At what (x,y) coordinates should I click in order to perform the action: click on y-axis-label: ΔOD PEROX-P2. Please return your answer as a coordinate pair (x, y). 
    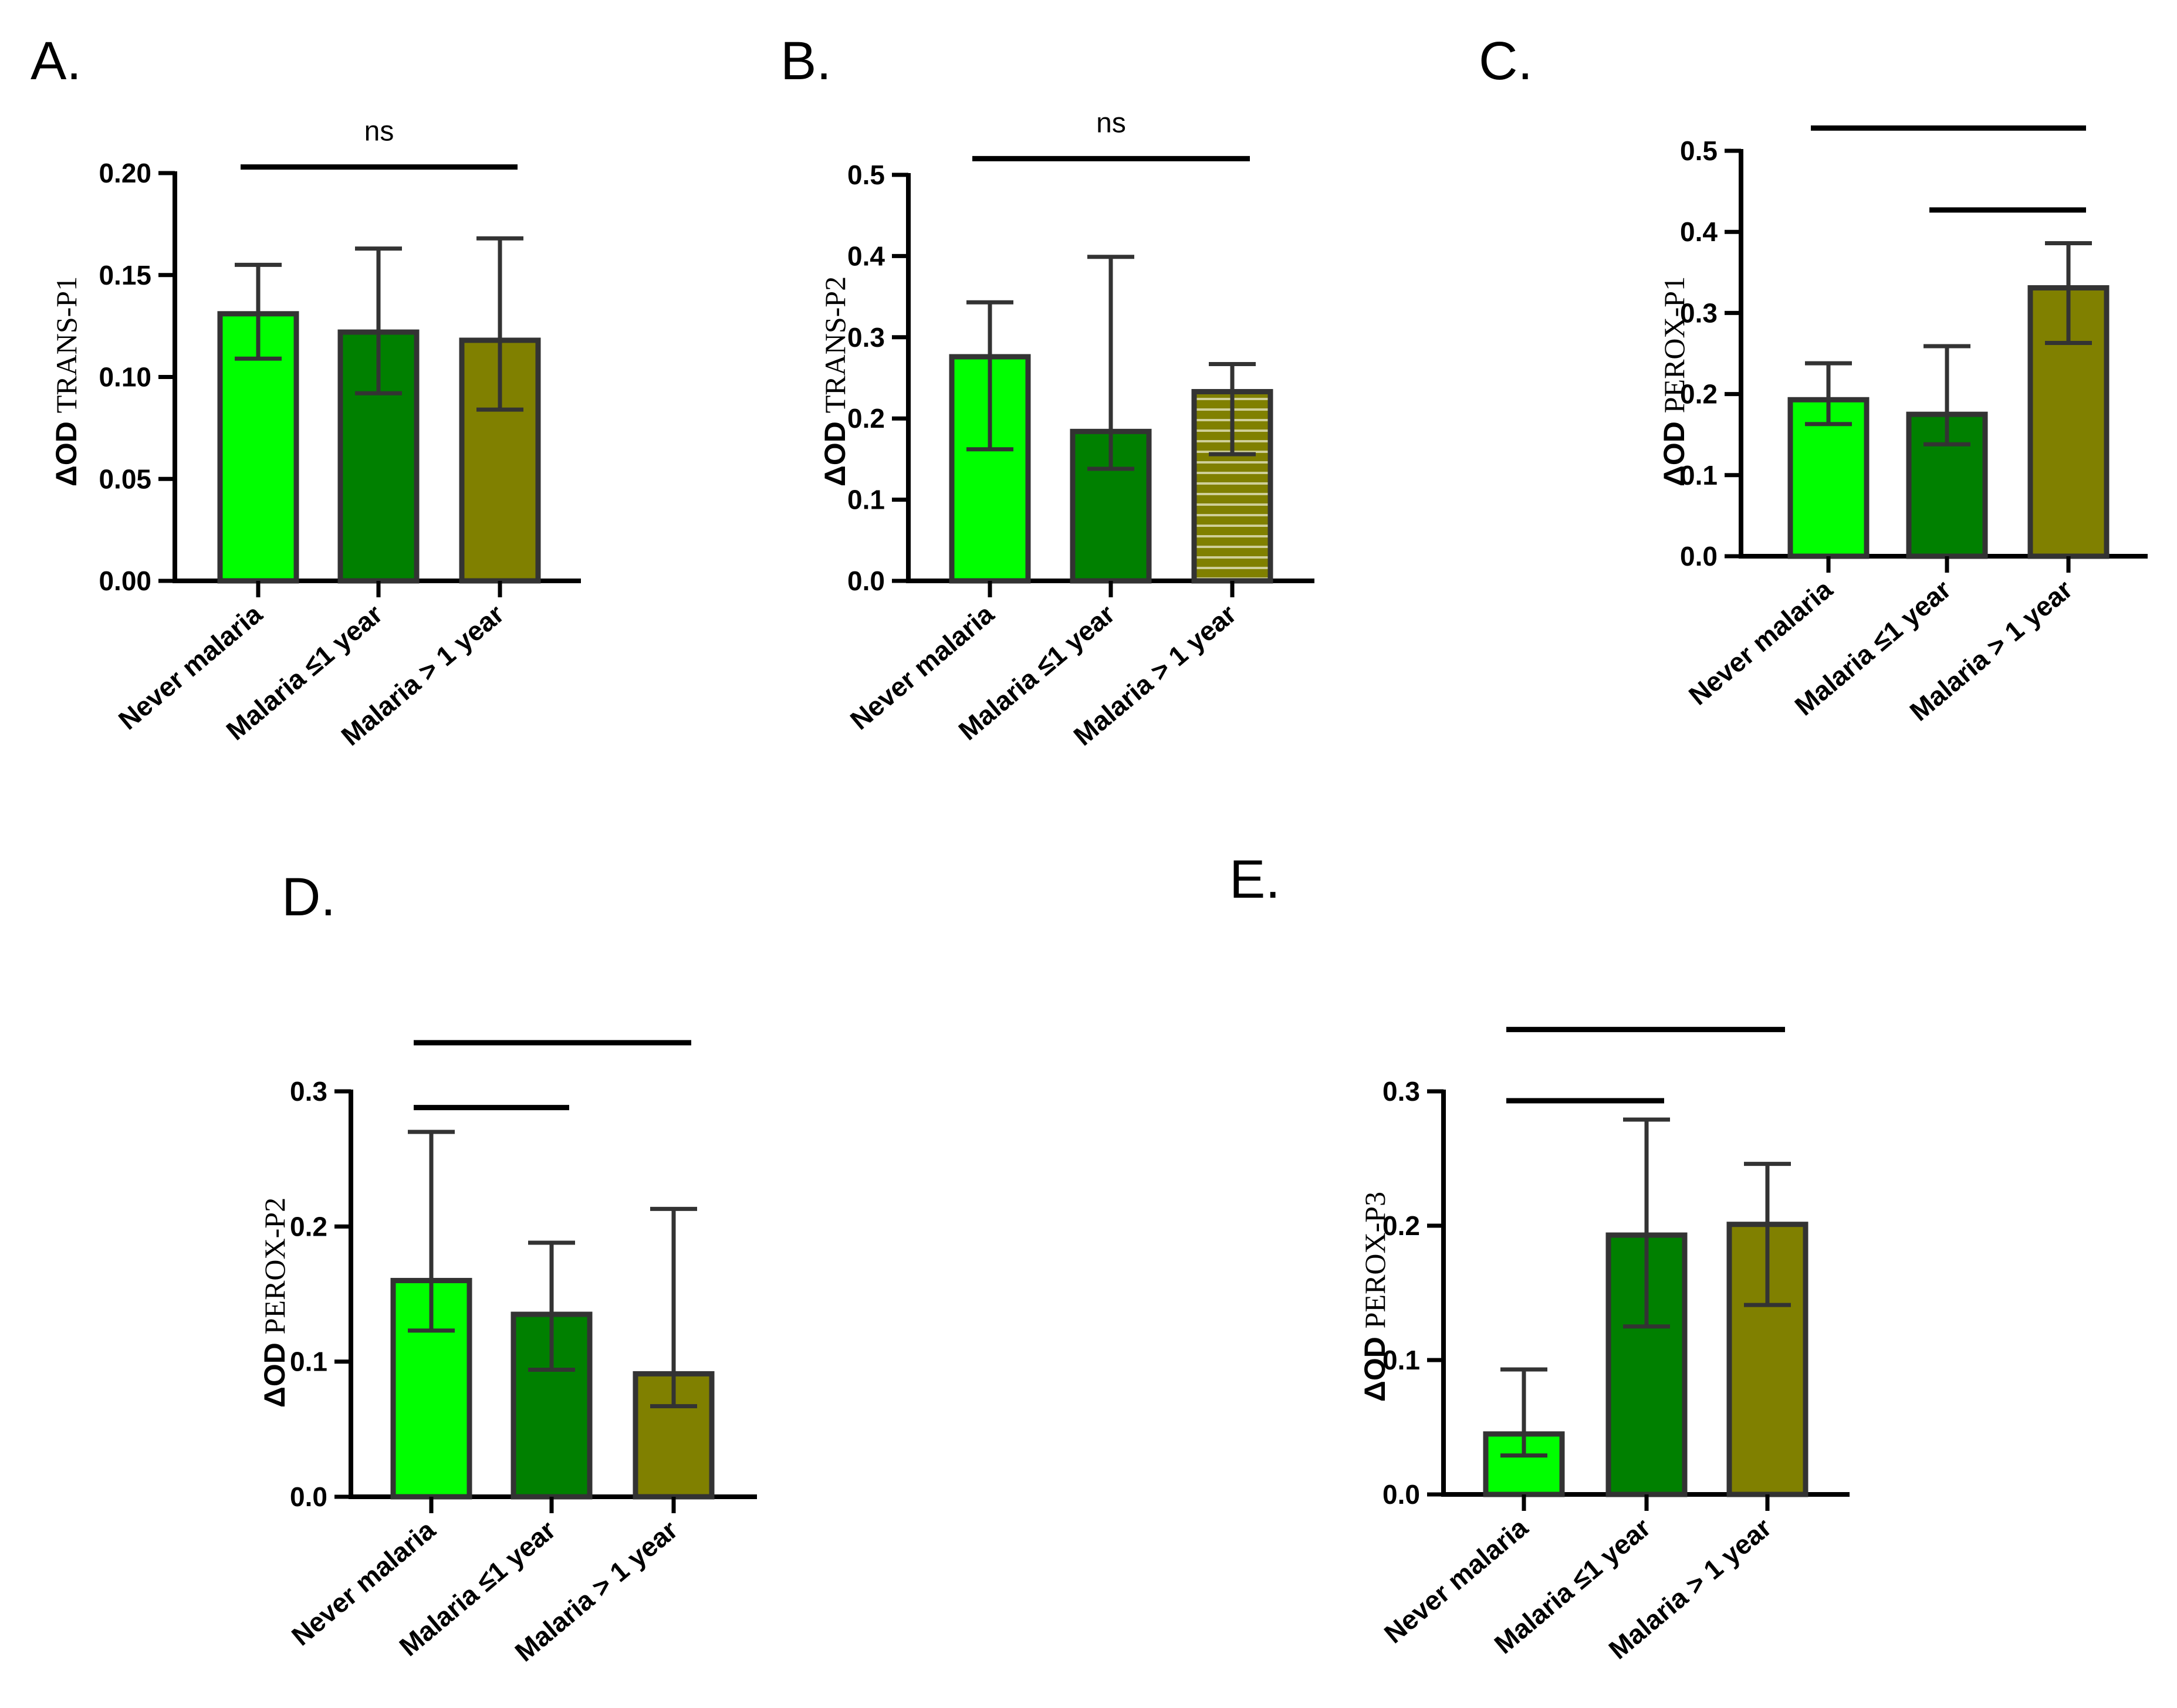
    Looking at the image, I should click on (274, 1303).